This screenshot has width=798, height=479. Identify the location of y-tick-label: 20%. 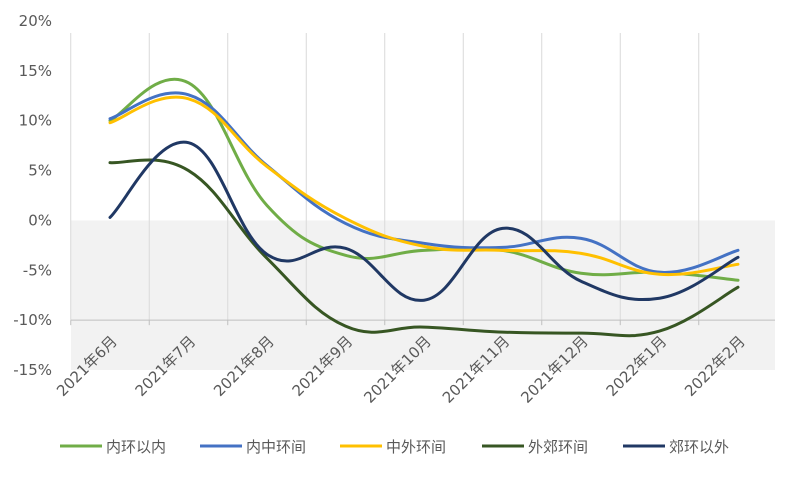
(35, 21).